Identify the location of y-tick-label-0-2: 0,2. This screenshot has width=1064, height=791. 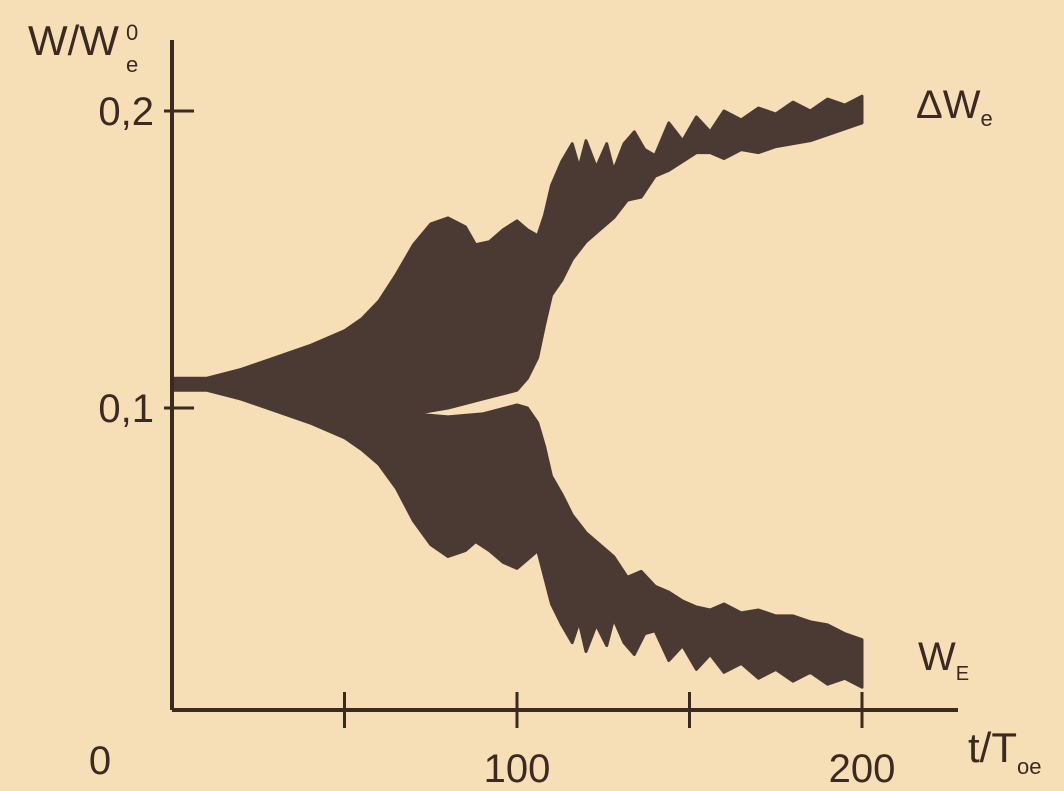
(126, 112).